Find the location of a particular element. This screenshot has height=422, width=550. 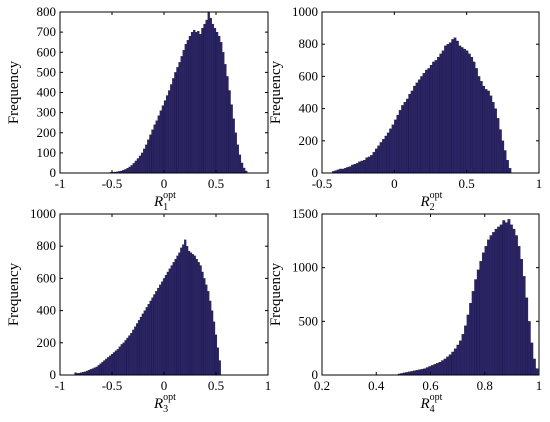

y-axis-label: Frequency is located at coordinates (276, 92).